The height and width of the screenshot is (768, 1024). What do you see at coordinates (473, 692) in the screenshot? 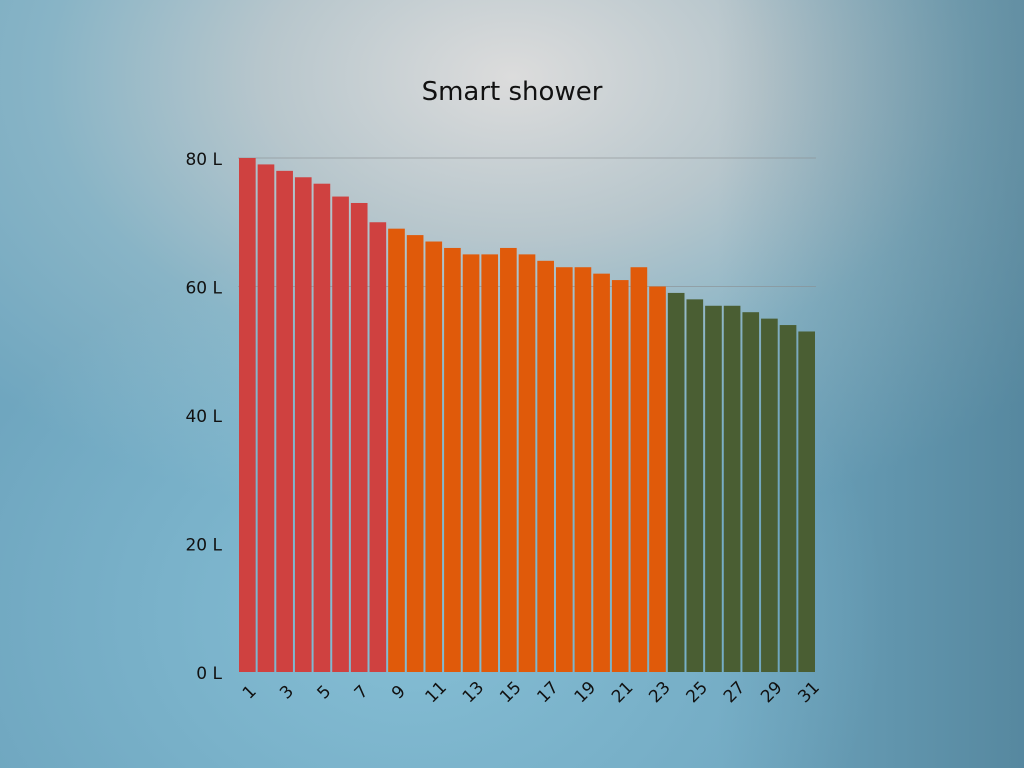
I see `x-tick-label: 13` at bounding box center [473, 692].